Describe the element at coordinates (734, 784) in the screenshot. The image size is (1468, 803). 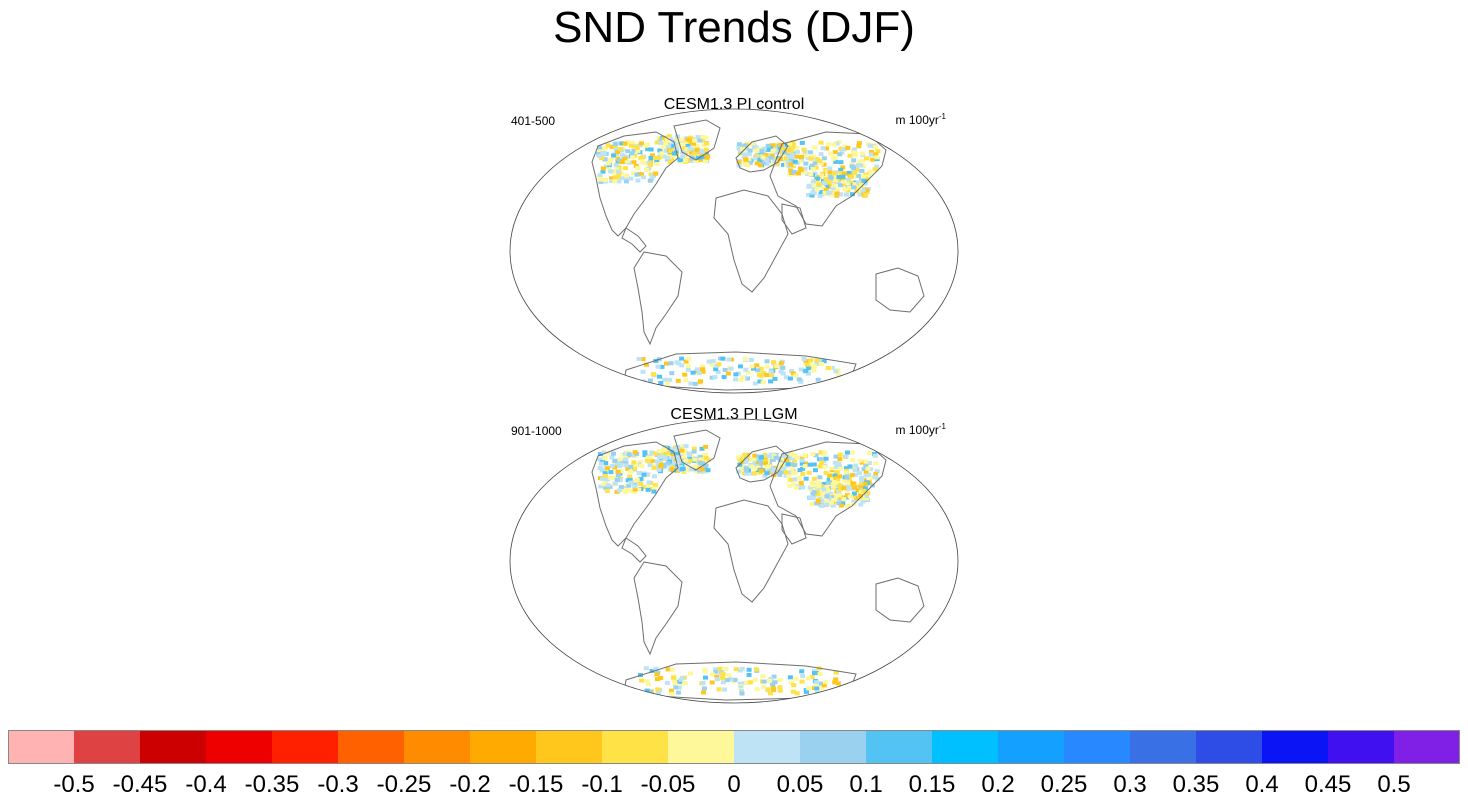
I see `colorbar-tick-label: 0` at that location.